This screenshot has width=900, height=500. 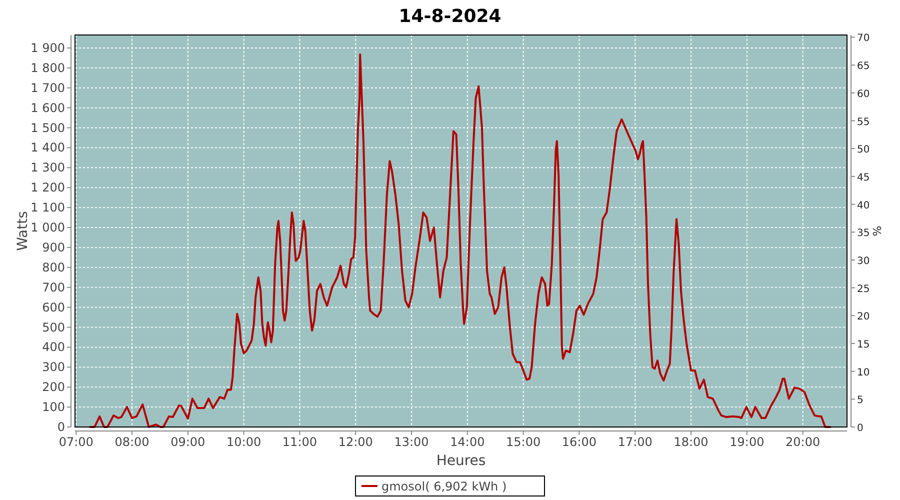 I want to click on x-tick-label: 13:00, so click(x=411, y=442).